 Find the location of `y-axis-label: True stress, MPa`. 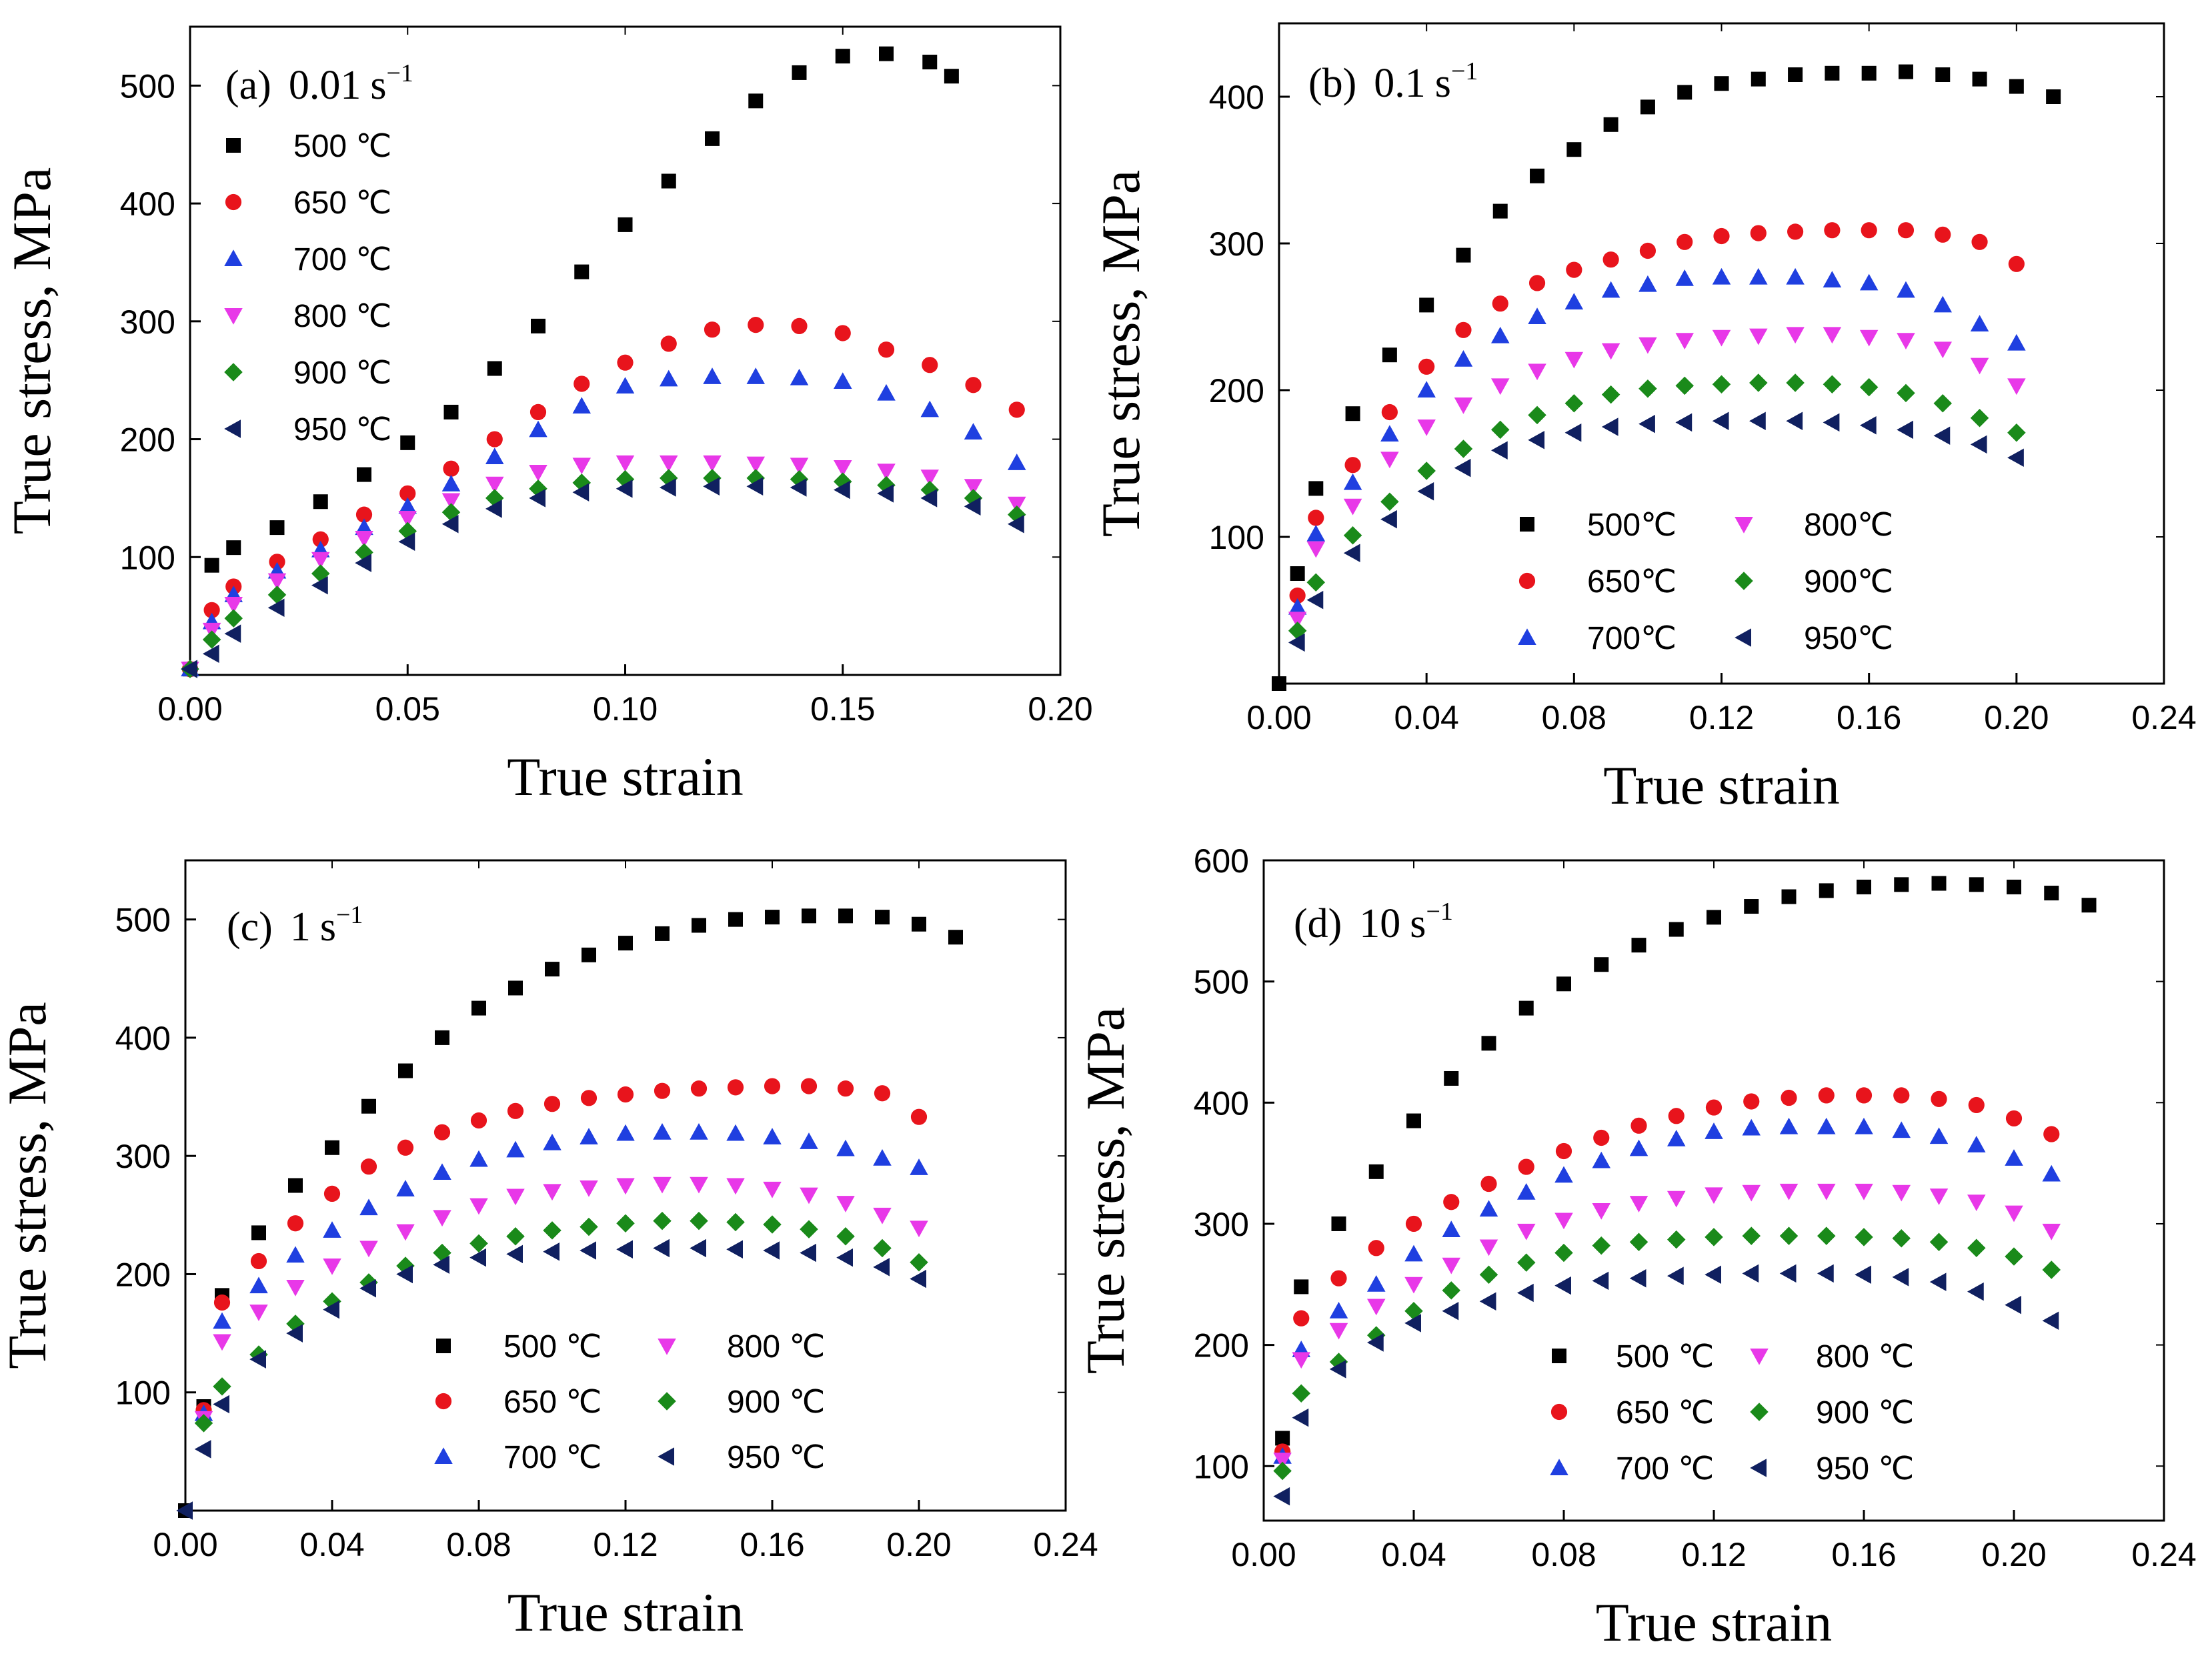

y-axis-label: True stress, MPa is located at coordinates (28, 1186).